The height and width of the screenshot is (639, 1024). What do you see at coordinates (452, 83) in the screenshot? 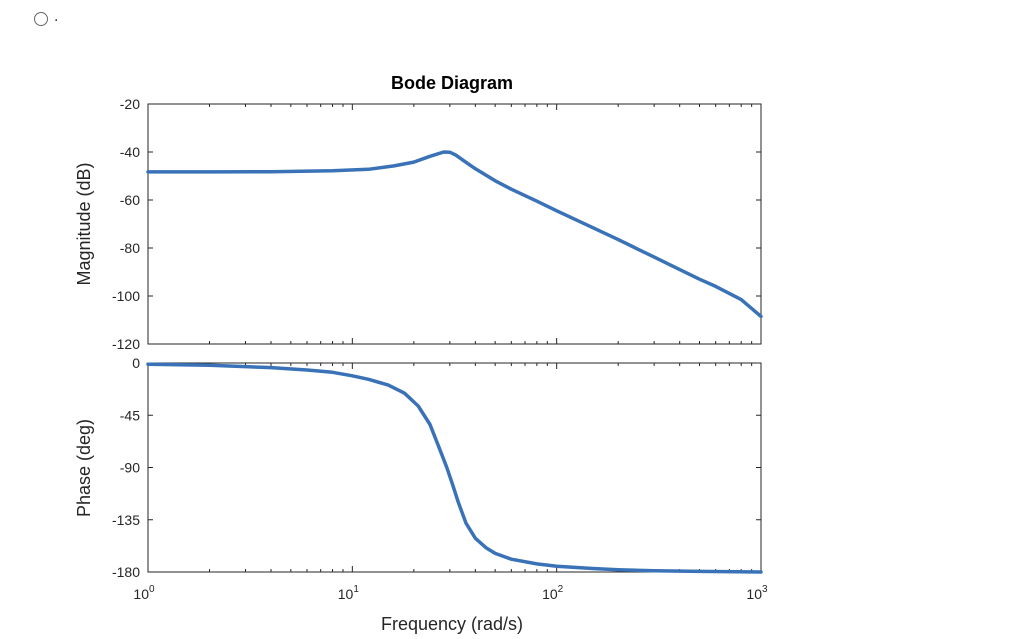
I see `chart-title: Bode Diagram` at bounding box center [452, 83].